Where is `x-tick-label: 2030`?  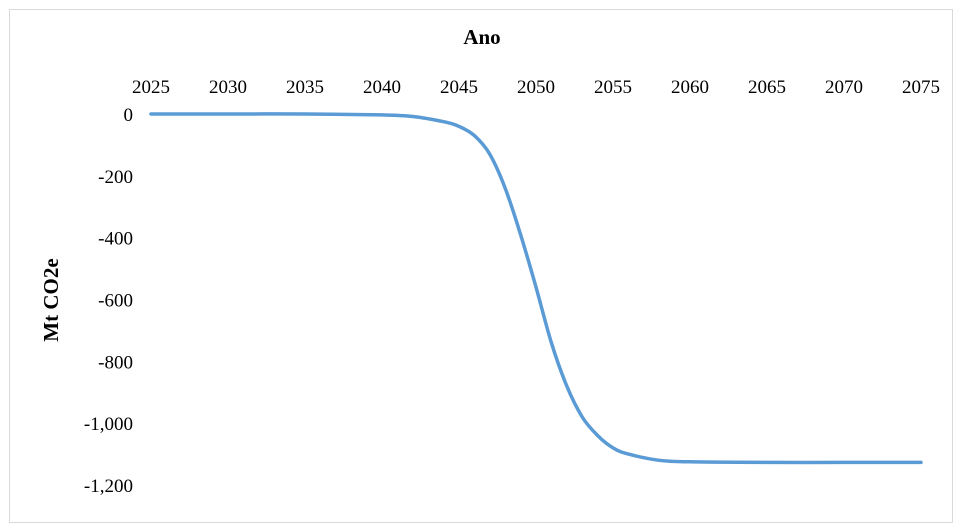 x-tick-label: 2030 is located at coordinates (228, 87).